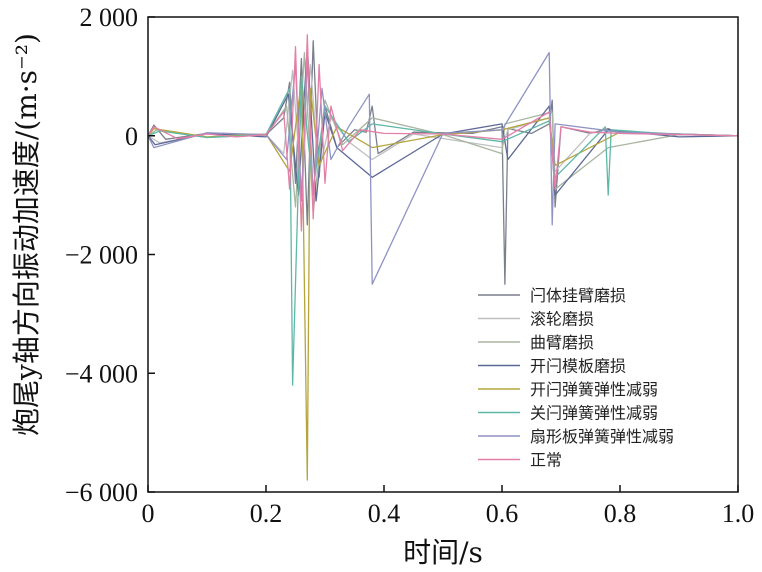  I want to click on legend-label: 扇形板弹簧弹性减弱, so click(602, 436).